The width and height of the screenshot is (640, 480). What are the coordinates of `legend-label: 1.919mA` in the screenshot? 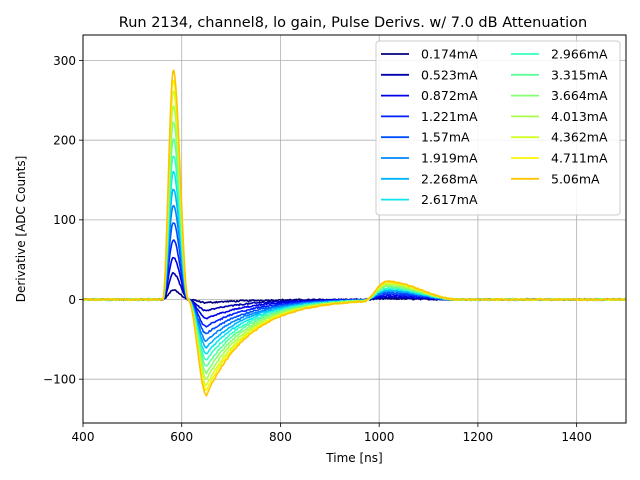 It's located at (449, 158).